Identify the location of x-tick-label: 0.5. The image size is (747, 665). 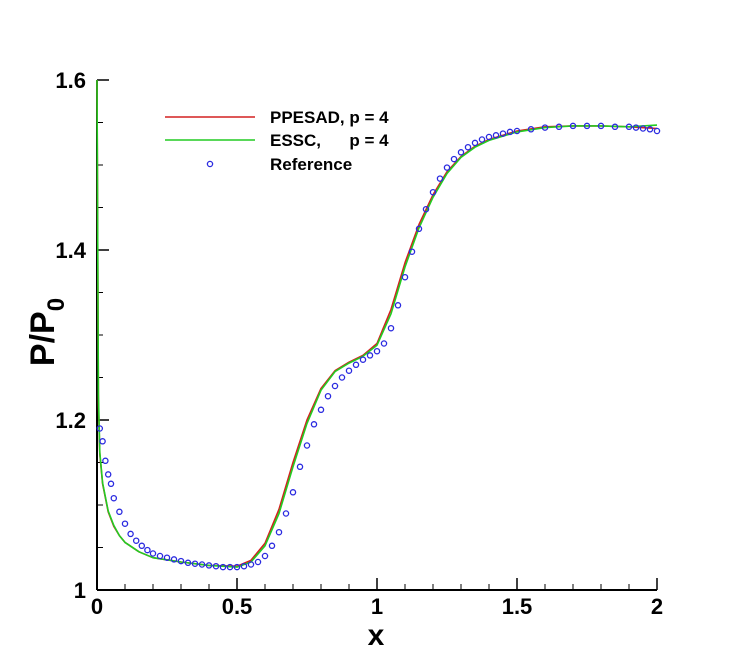
(237, 606).